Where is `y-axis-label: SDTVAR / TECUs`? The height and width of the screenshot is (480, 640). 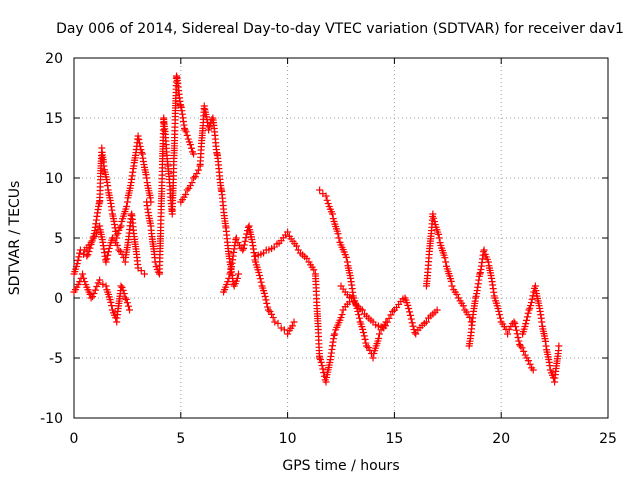
y-axis-label: SDTVAR / TECUs is located at coordinates (15, 238).